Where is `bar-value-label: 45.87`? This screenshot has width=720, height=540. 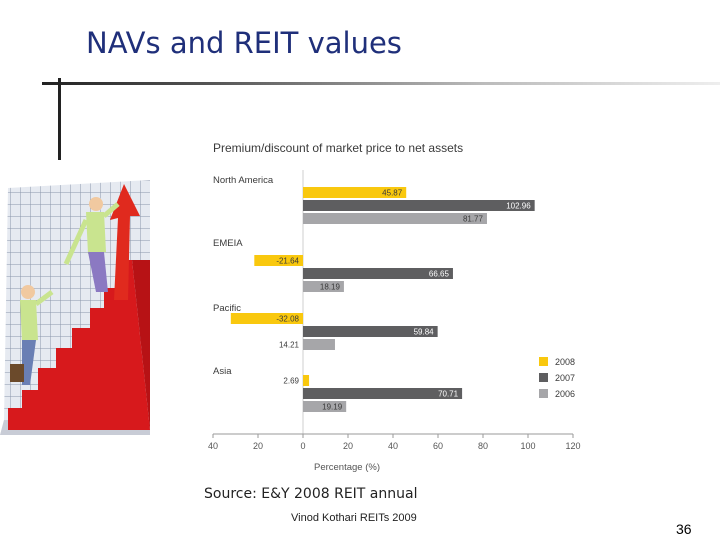
bar-value-label: 45.87 is located at coordinates (392, 193).